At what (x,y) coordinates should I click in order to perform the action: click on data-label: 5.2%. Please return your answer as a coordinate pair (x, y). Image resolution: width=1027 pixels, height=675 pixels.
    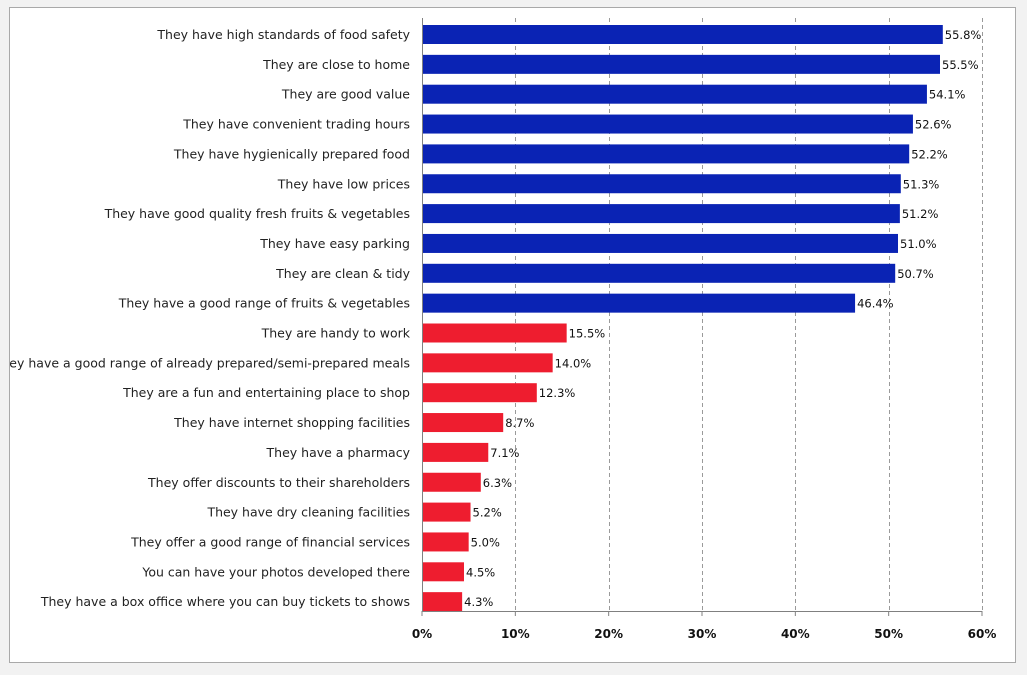
    Looking at the image, I should click on (487, 513).